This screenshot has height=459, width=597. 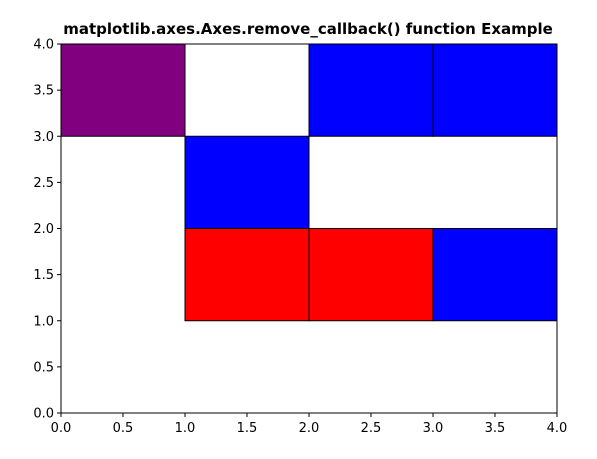 What do you see at coordinates (123, 428) in the screenshot?
I see `x-tick-label: 0.5` at bounding box center [123, 428].